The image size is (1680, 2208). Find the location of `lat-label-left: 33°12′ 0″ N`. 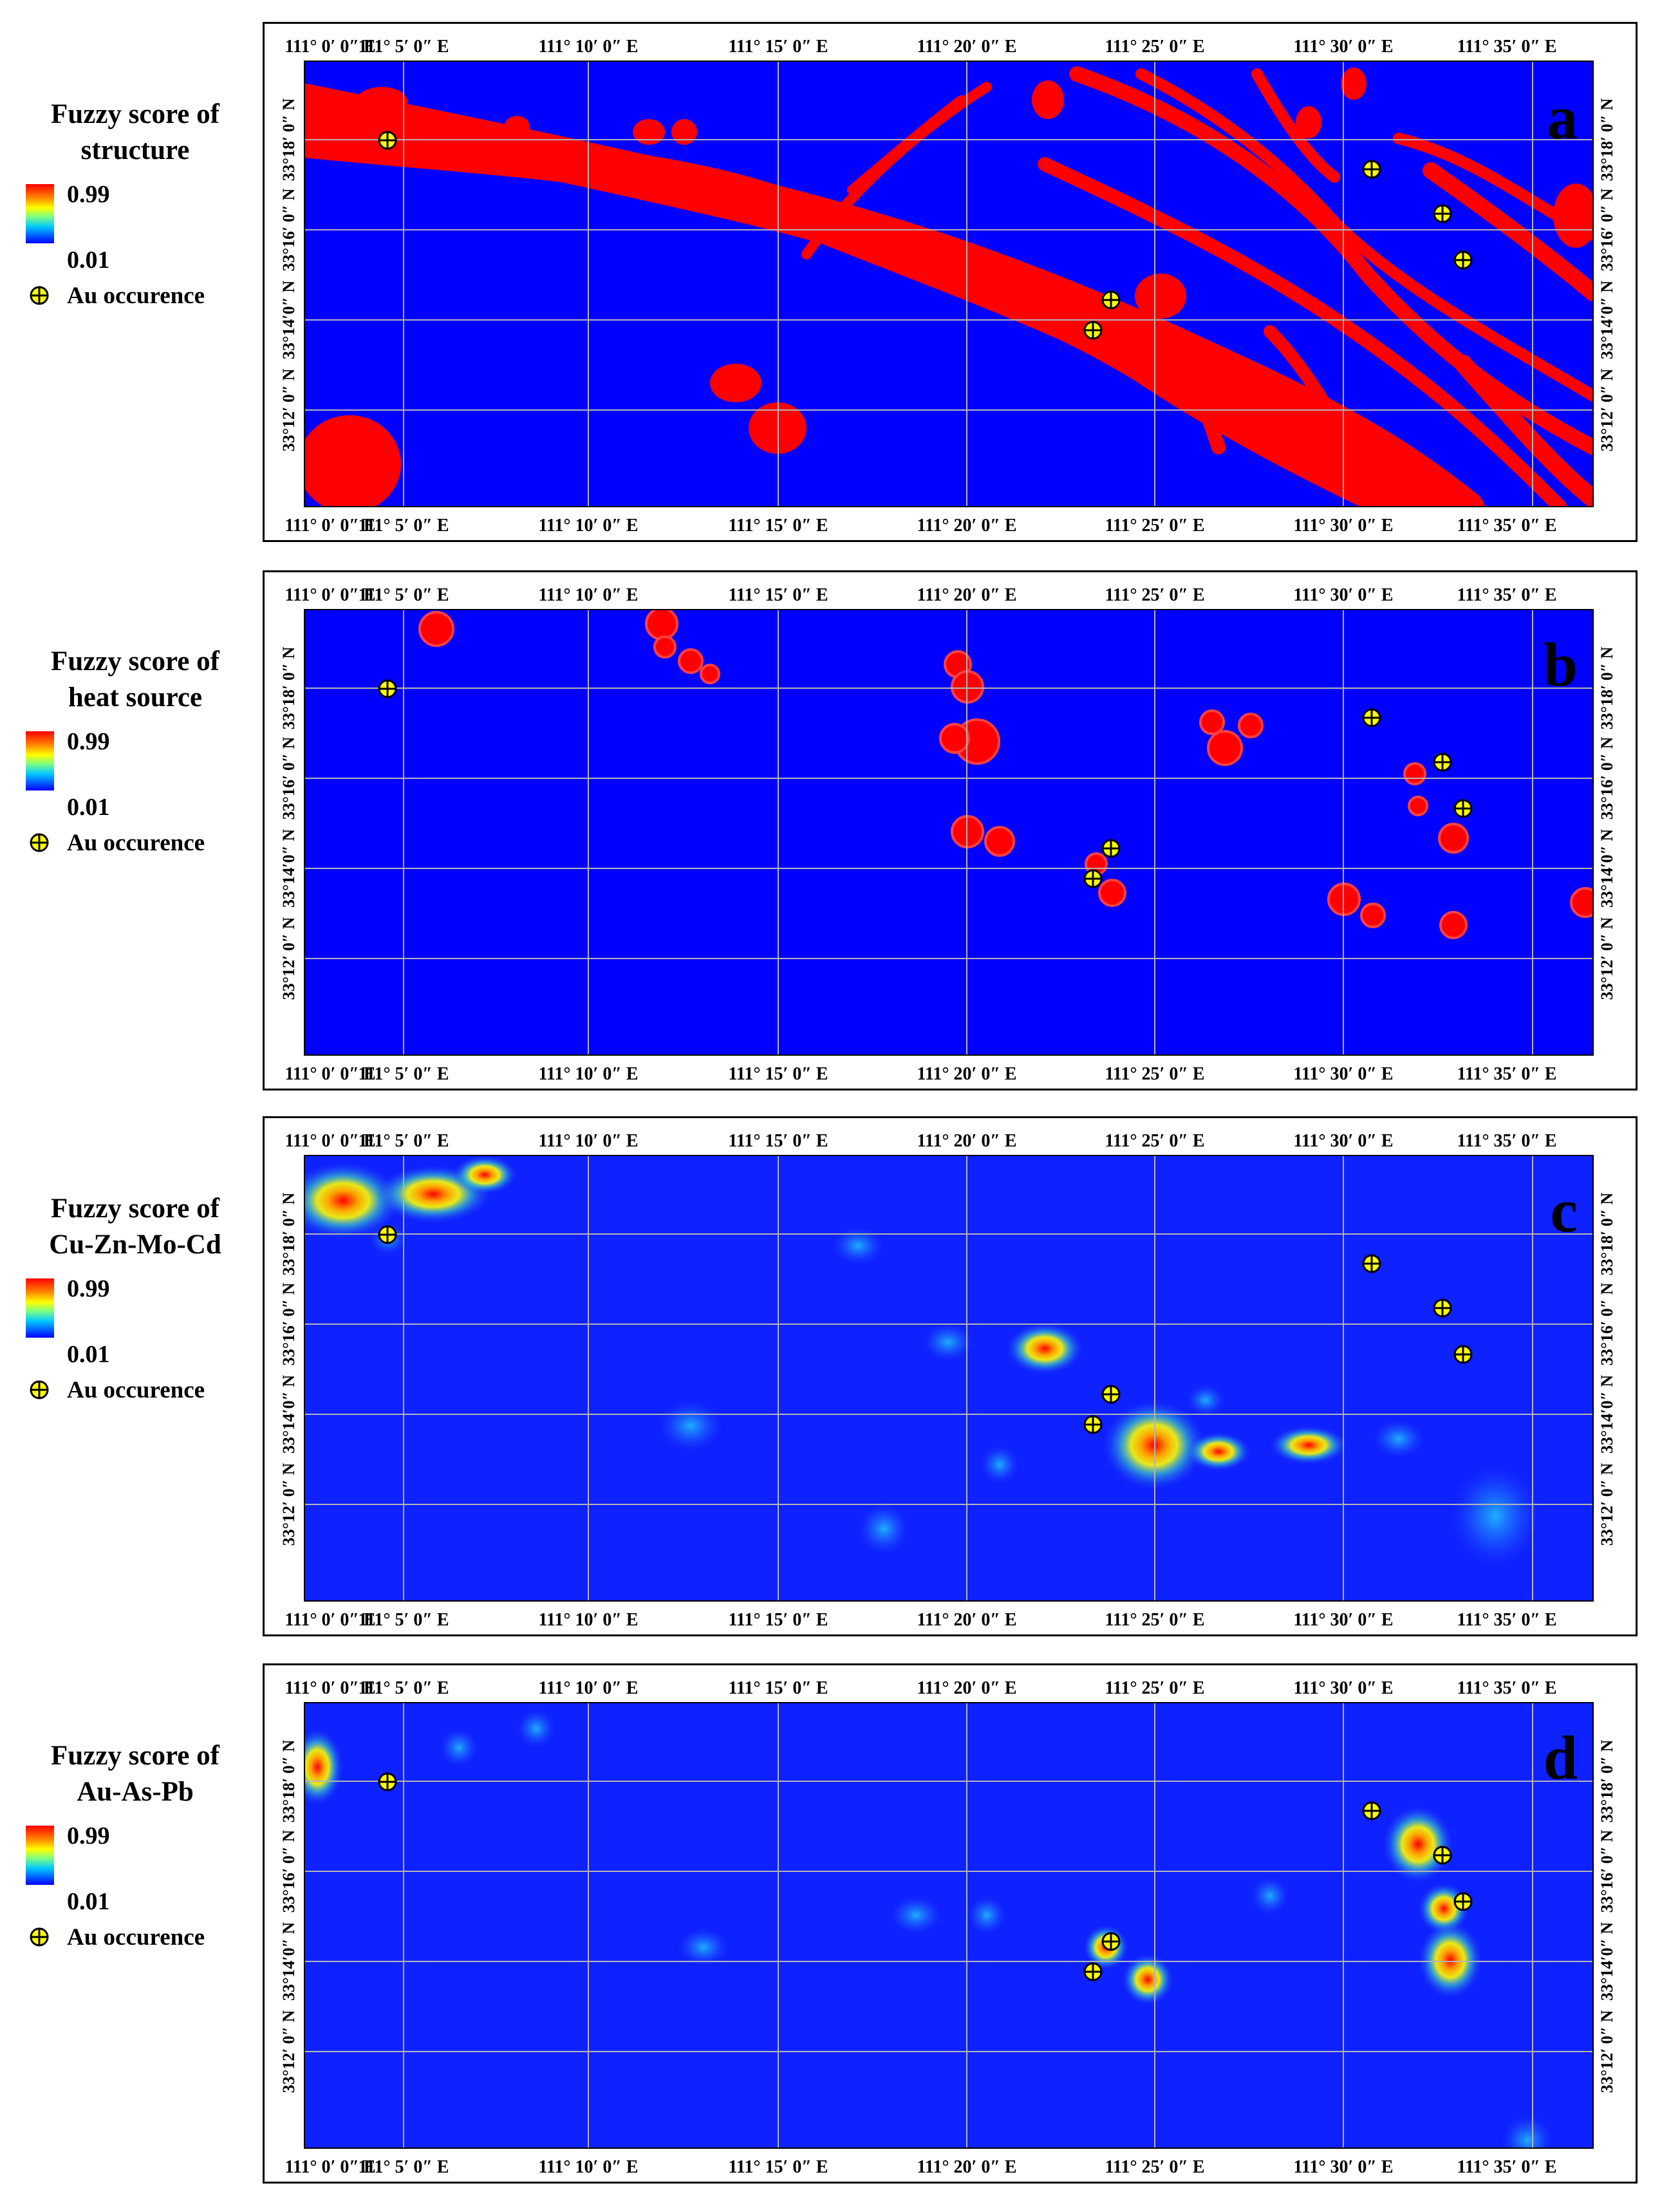

lat-label-left: 33°12′ 0″ N is located at coordinates (288, 2052).